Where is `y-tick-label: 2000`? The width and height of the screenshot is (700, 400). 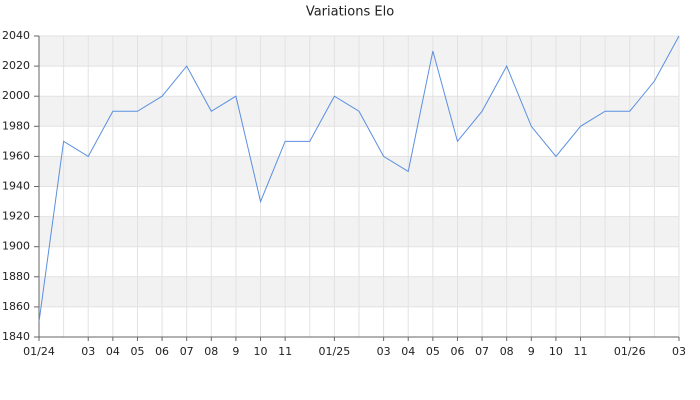
y-tick-label: 2000 is located at coordinates (16, 95).